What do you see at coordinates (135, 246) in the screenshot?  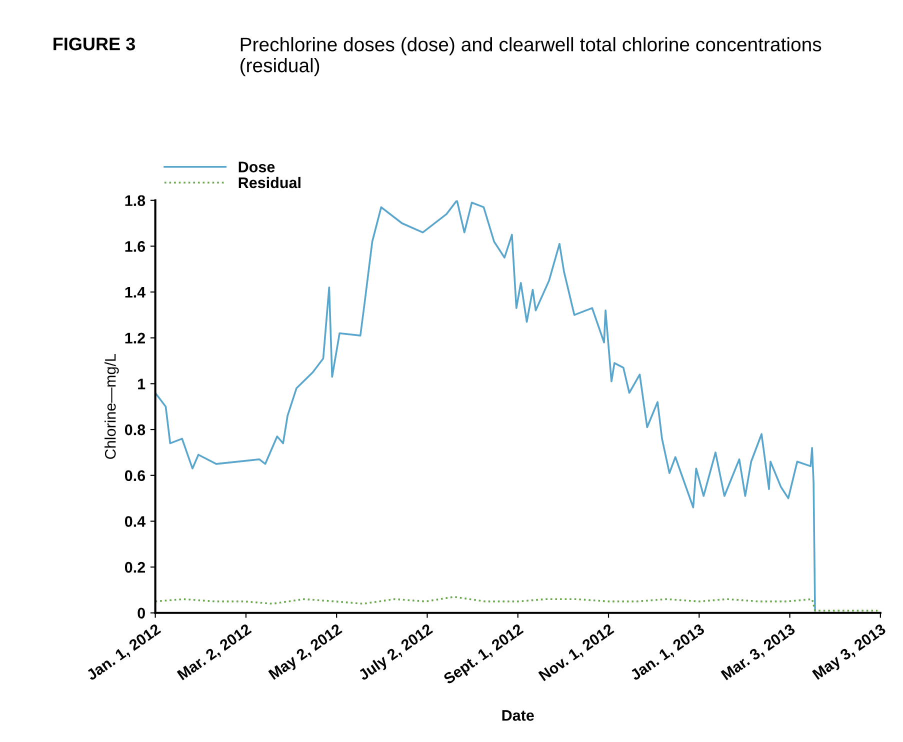 I see `y-tick-label: 1.6` at bounding box center [135, 246].